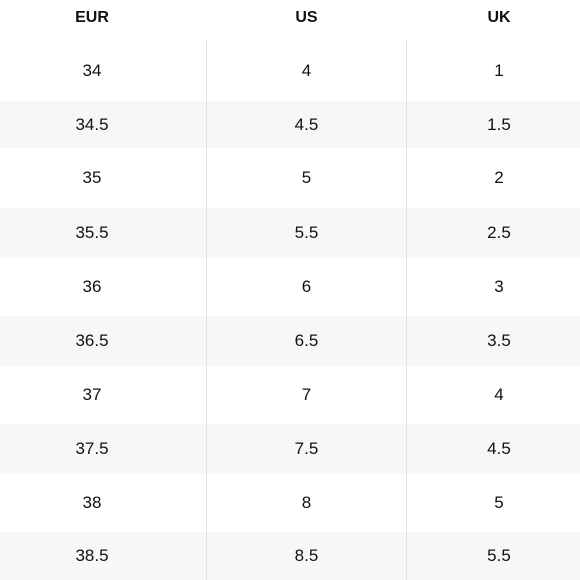 Image resolution: width=580 pixels, height=580 pixels. What do you see at coordinates (290, 449) in the screenshot?
I see `table-row: 37.5 7.5 4.5` at bounding box center [290, 449].